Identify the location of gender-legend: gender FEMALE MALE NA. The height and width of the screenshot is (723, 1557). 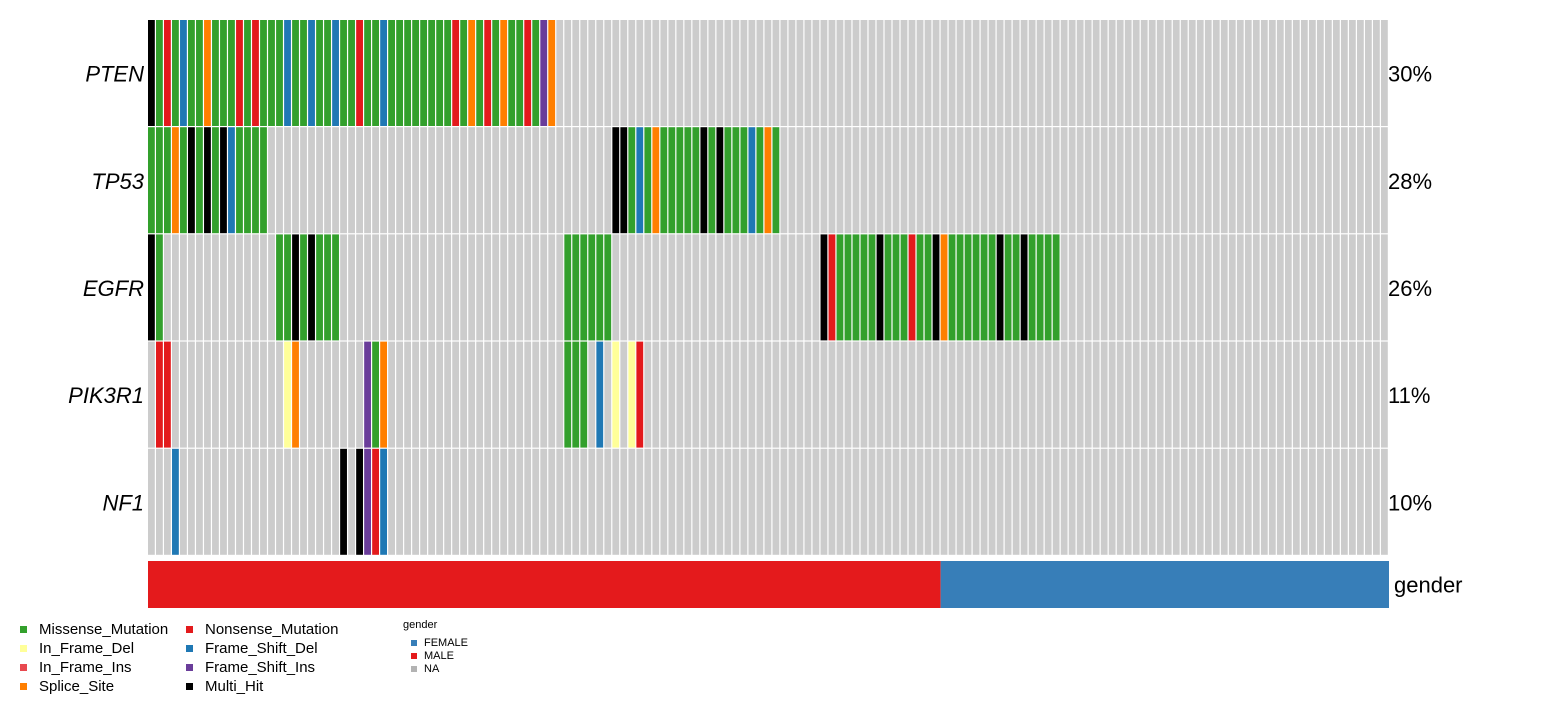
(435, 647).